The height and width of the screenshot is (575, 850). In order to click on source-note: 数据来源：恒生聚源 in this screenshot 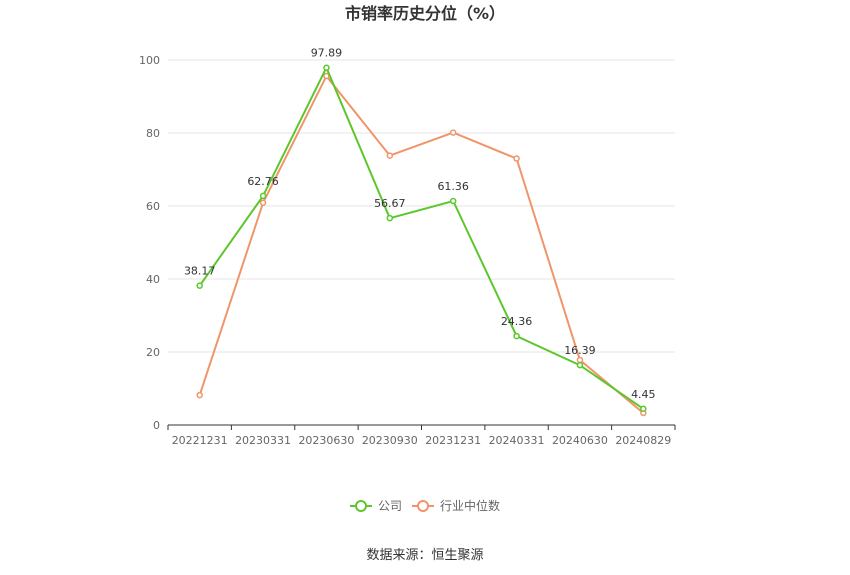, I will do `click(424, 555)`.